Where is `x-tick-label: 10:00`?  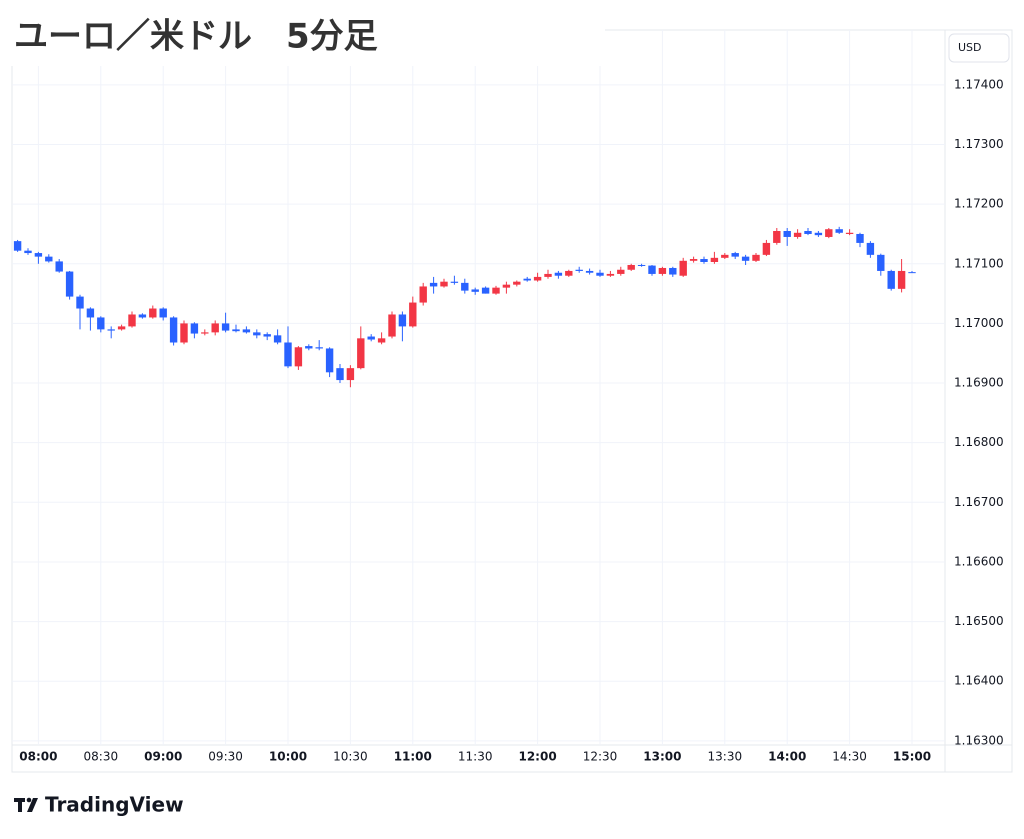
x-tick-label: 10:00 is located at coordinates (288, 757).